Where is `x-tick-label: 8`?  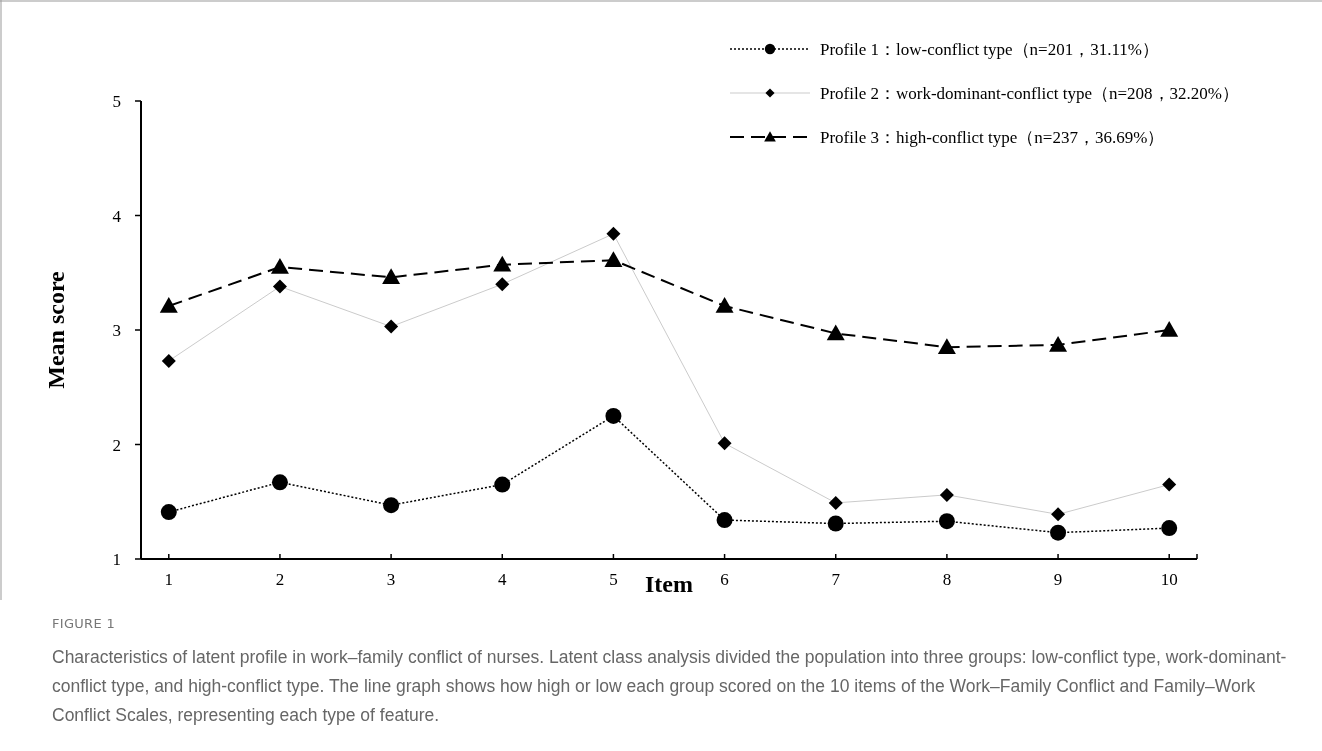
x-tick-label: 8 is located at coordinates (947, 579).